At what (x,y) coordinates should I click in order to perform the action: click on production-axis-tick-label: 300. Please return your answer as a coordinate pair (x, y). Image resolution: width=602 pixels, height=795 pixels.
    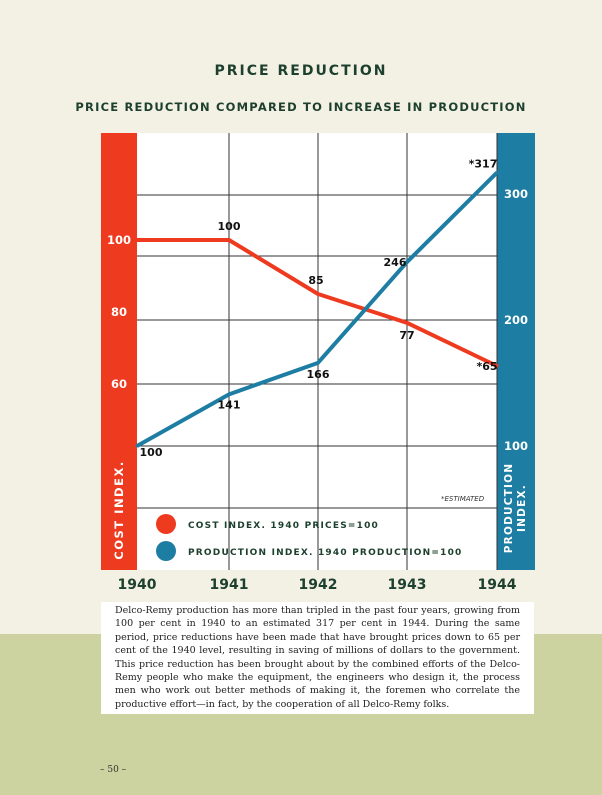
    Looking at the image, I should click on (516, 194).